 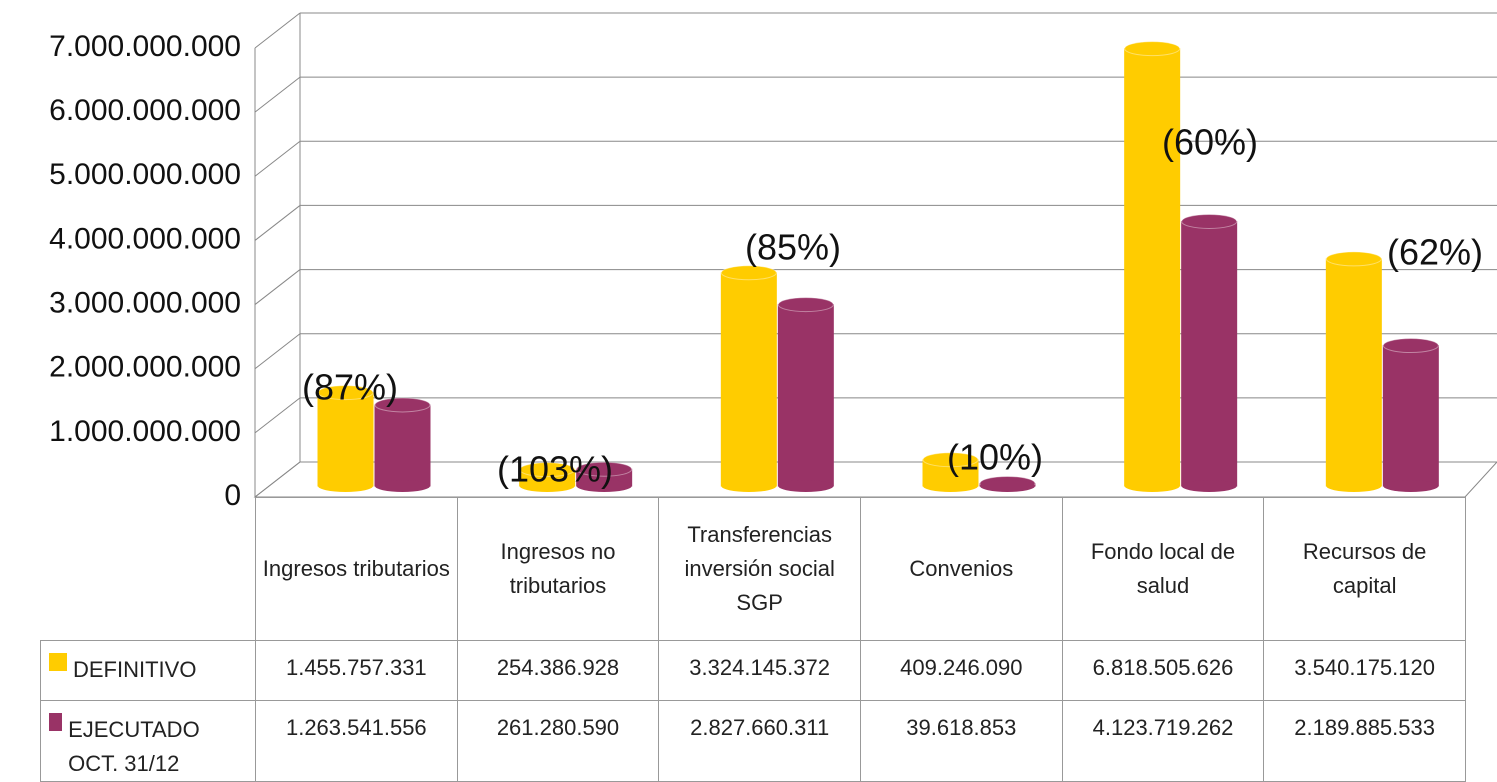 What do you see at coordinates (961, 741) in the screenshot?
I see `table-value: 39.618.853` at bounding box center [961, 741].